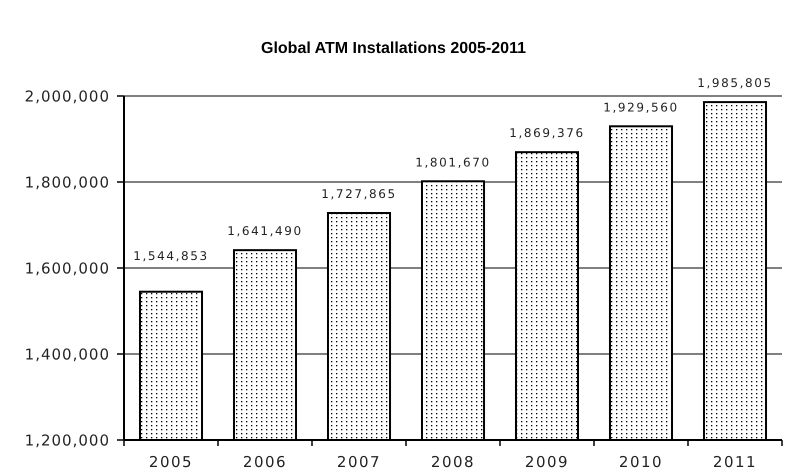 The width and height of the screenshot is (787, 474). Describe the element at coordinates (265, 462) in the screenshot. I see `x-tick-label: 2006` at that location.